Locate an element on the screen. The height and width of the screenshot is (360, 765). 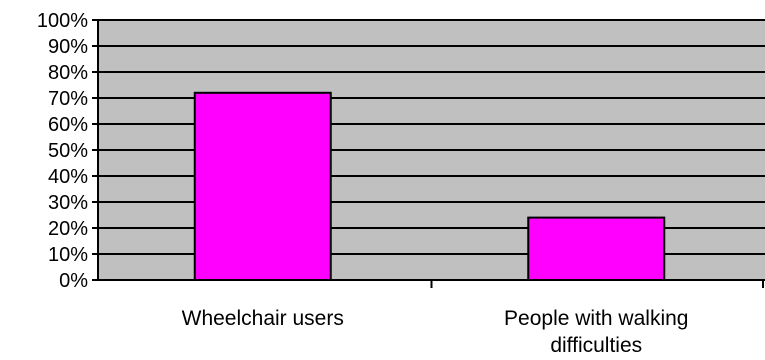
x-tick-label: difficulties is located at coordinates (596, 345).